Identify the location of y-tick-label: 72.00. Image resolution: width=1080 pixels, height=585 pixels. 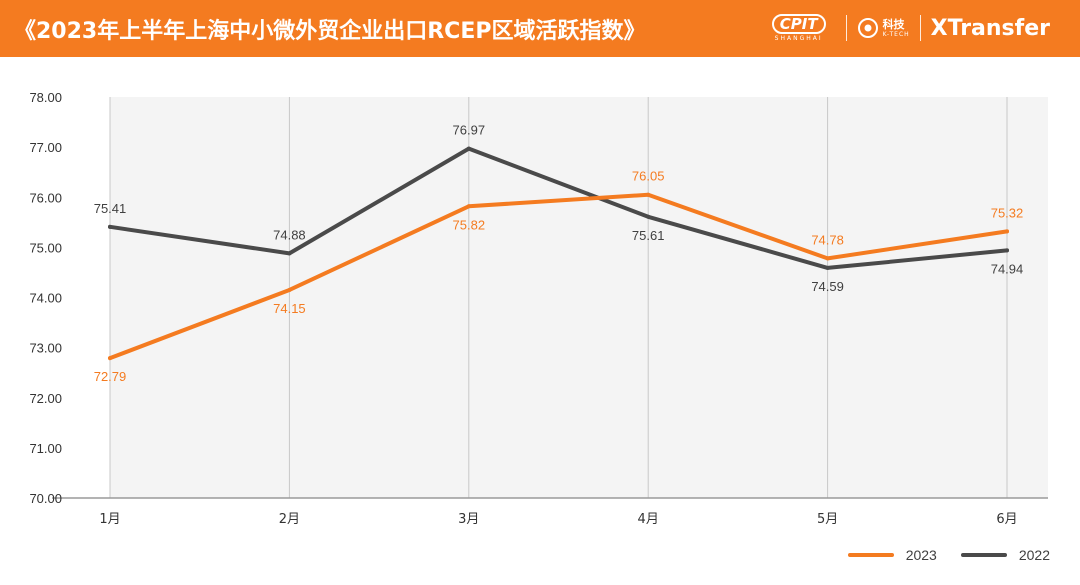
(45, 398).